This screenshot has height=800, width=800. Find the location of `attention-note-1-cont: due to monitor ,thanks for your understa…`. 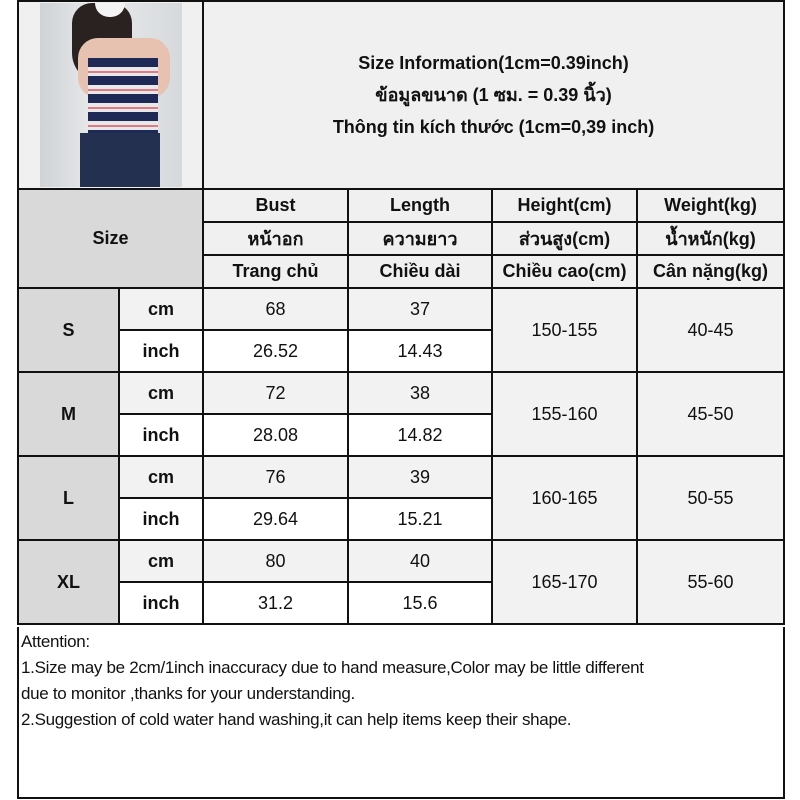

attention-note-1-cont: due to monitor ,thanks for your understa… is located at coordinates (188, 693).